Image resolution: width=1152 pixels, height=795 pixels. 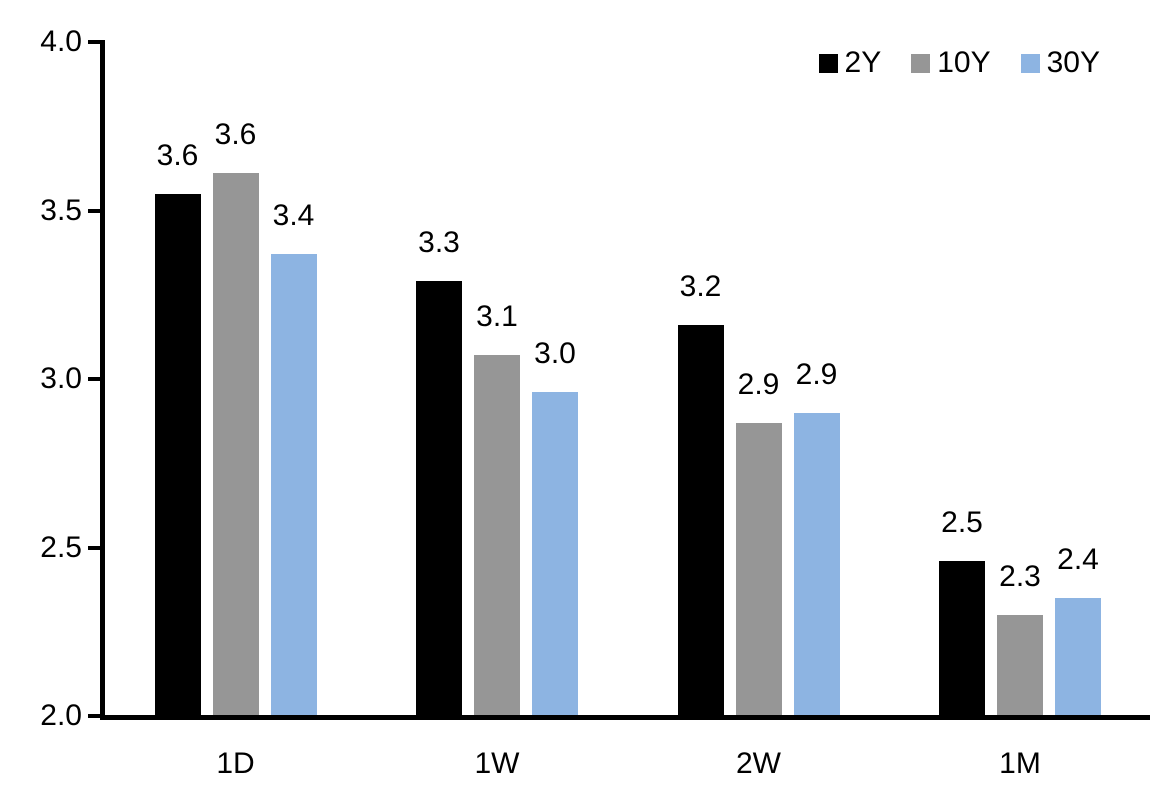 I want to click on x-axis-label-1w: 1W, so click(x=497, y=763).